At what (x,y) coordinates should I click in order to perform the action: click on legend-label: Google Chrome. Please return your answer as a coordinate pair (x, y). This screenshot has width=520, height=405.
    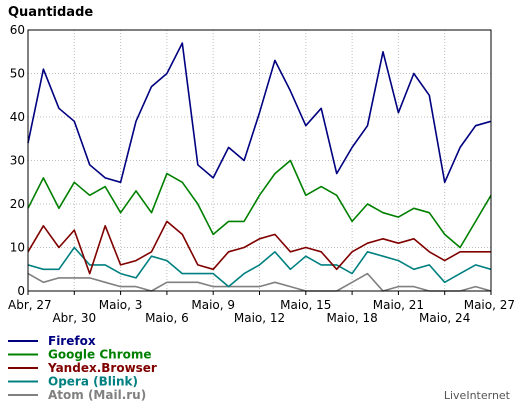
    Looking at the image, I should click on (100, 355).